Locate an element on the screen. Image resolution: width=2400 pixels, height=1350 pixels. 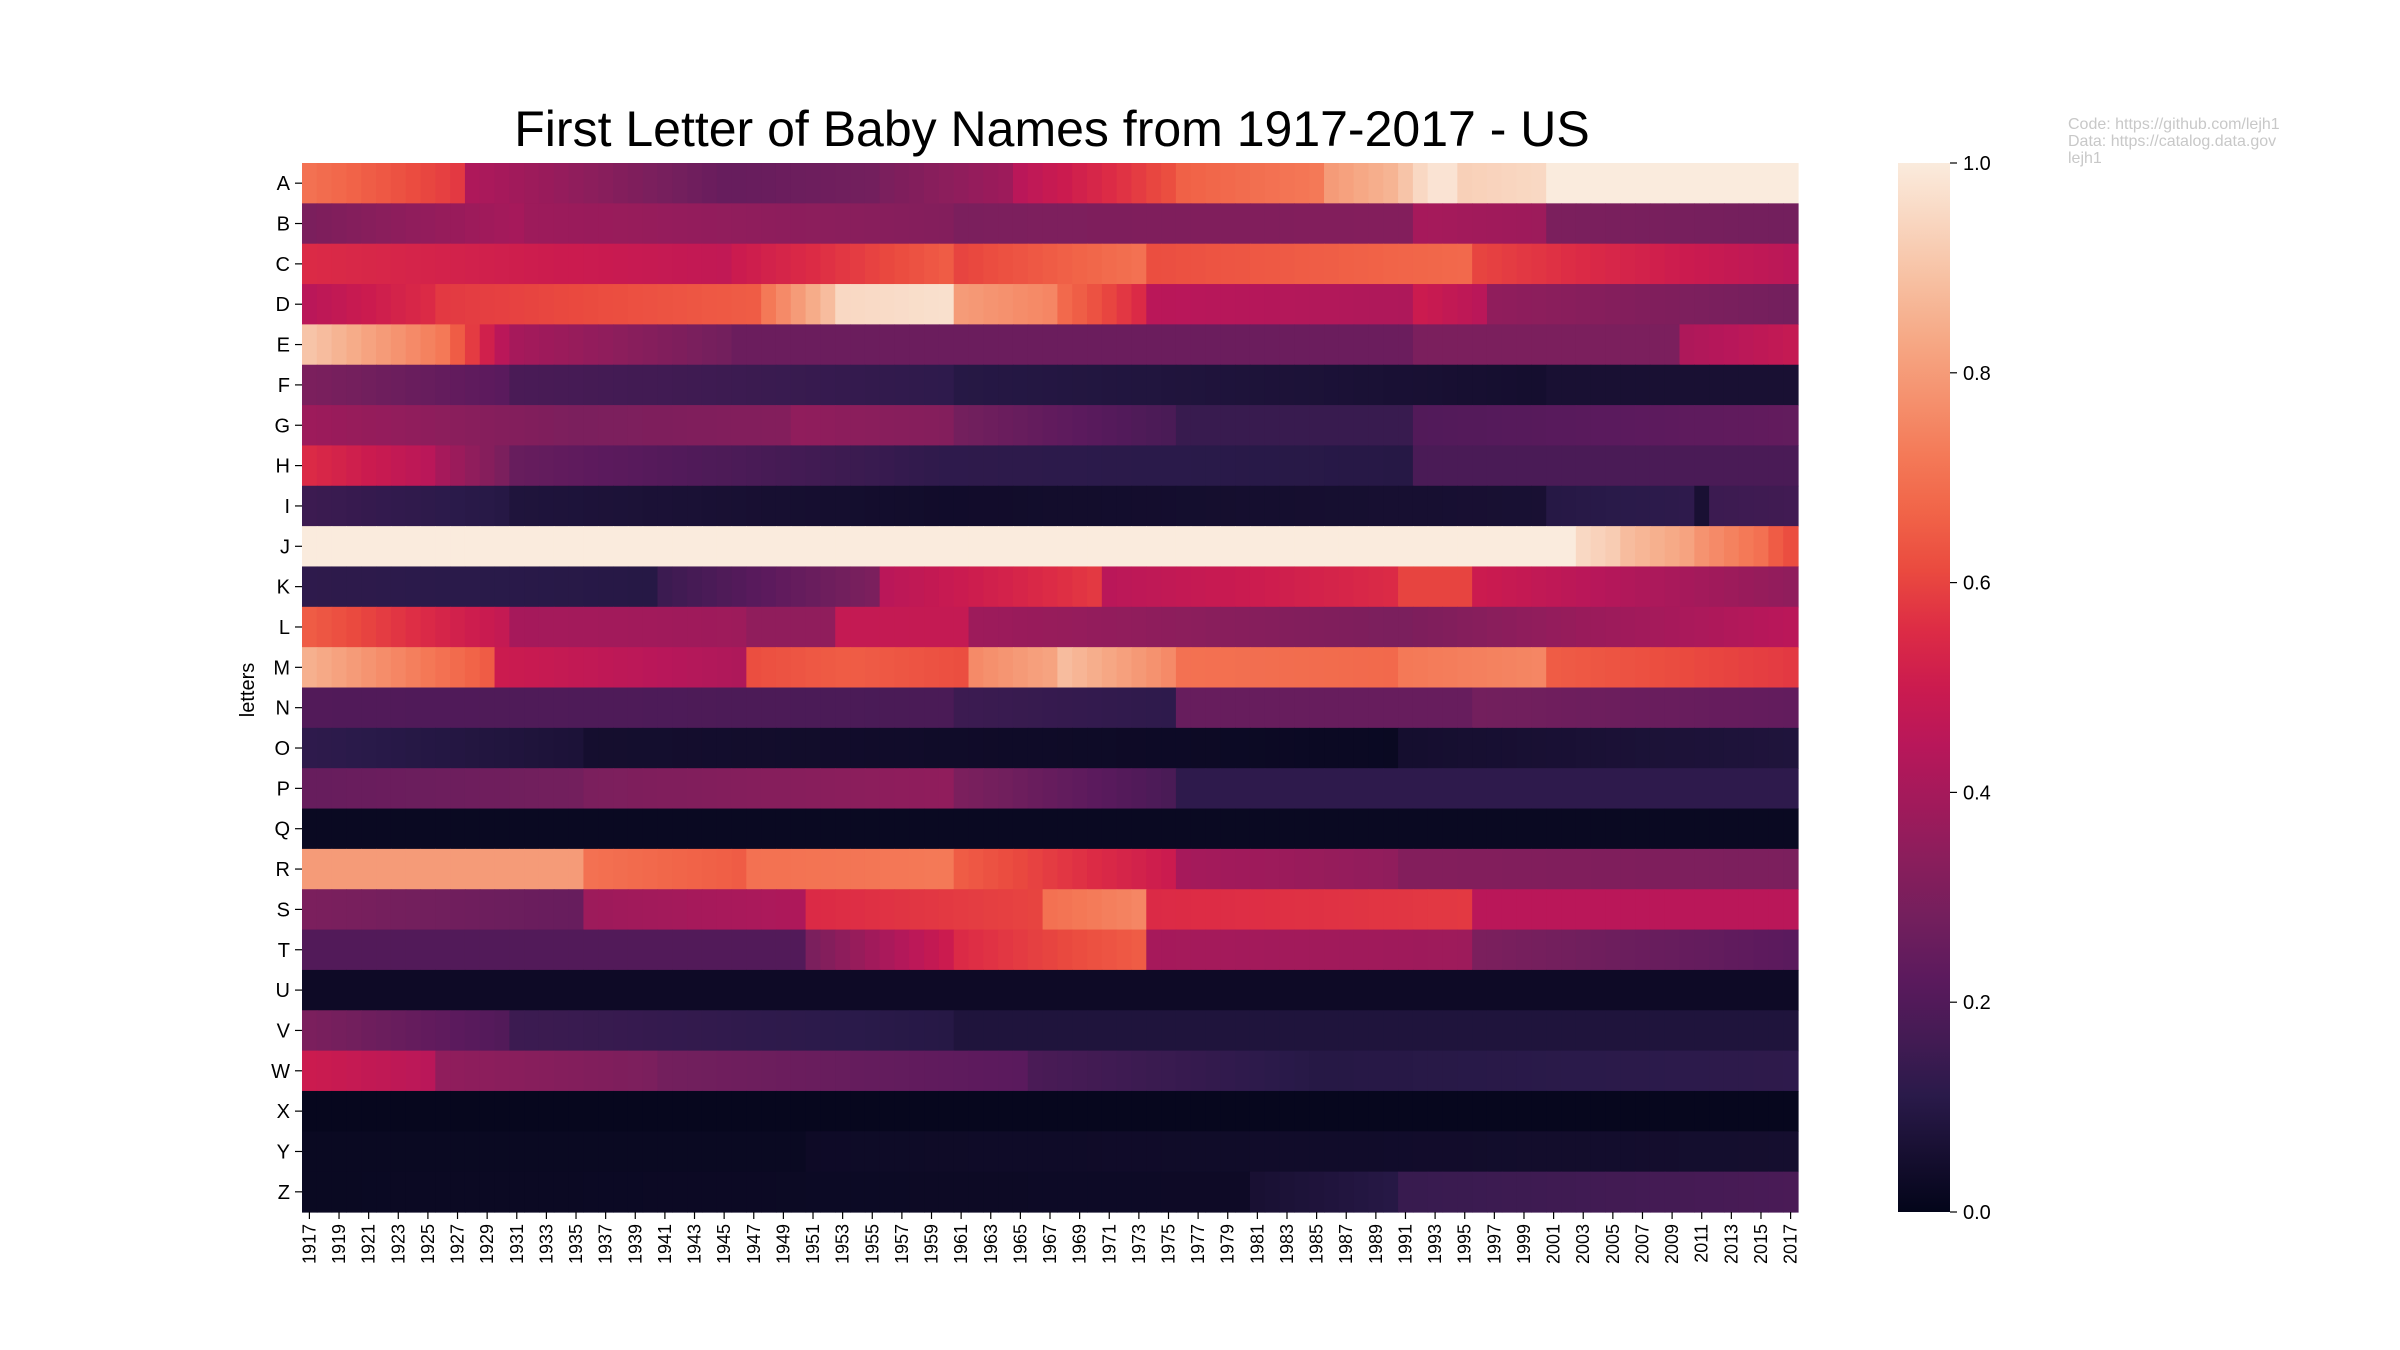
credit-data-cont: lejh1 is located at coordinates (2085, 158).